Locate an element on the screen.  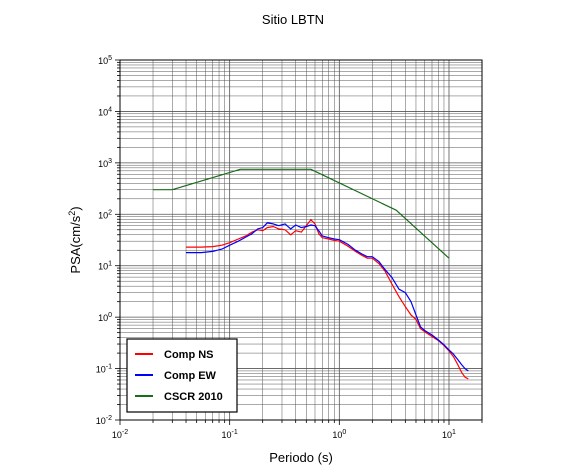
y-tick-label-exp: 1 is located at coordinates (110, 264).